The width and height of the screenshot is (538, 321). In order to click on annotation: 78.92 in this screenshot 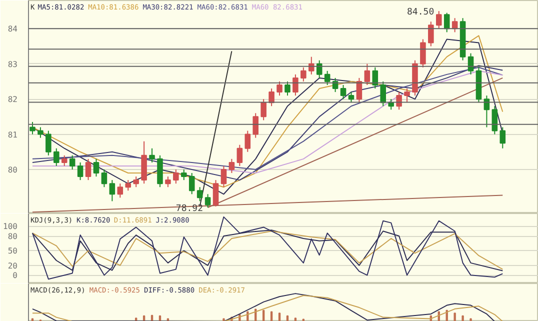, I will do `click(190, 209)`.